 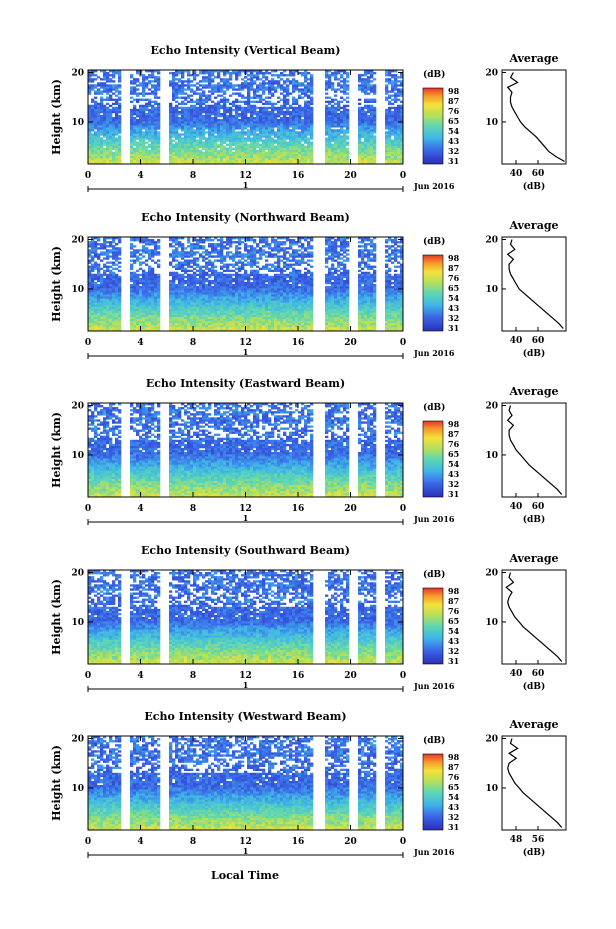 What do you see at coordinates (140, 176) in the screenshot?
I see `x-tick-label: 4` at bounding box center [140, 176].